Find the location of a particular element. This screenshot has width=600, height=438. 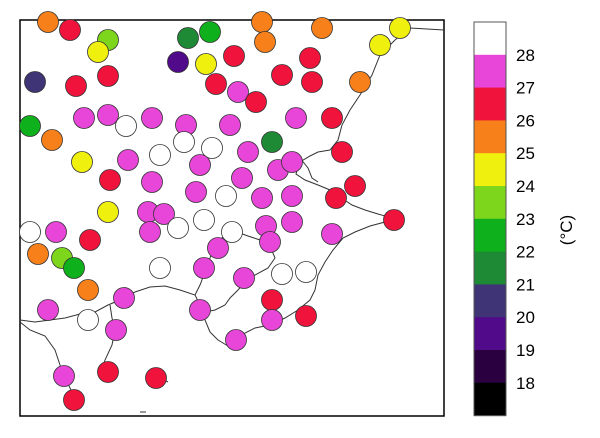

legend-tick-label: 26 is located at coordinates (525, 120).